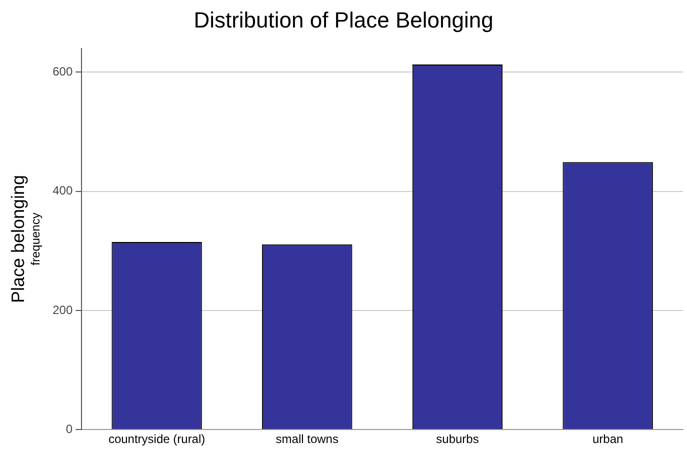 The image size is (687, 454). What do you see at coordinates (608, 439) in the screenshot?
I see `x-tick-label: urban` at bounding box center [608, 439].